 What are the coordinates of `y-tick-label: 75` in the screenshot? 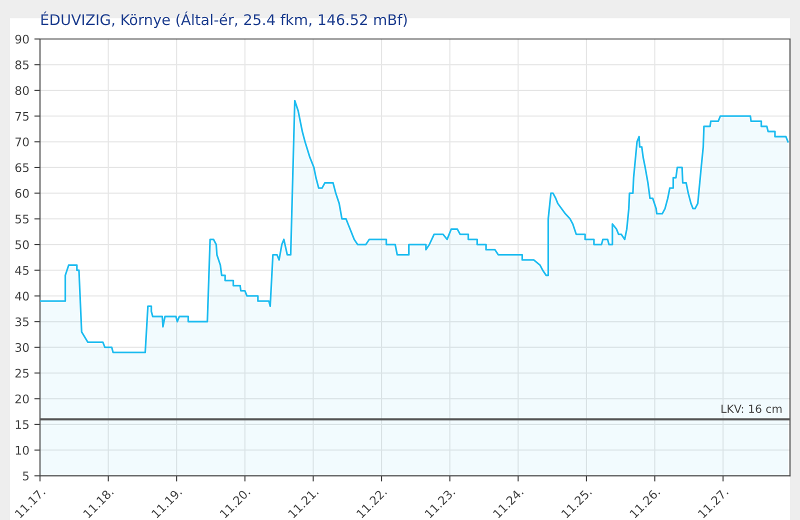 It's located at (22, 116).